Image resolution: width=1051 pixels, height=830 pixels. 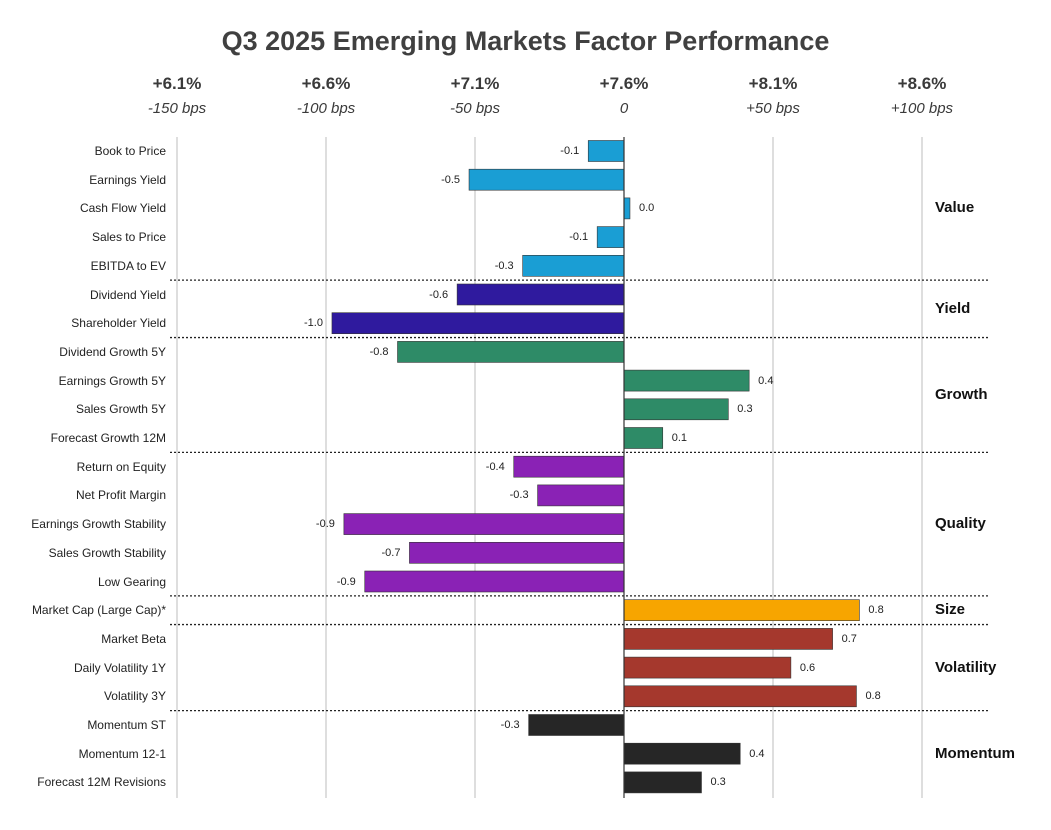 What do you see at coordinates (495, 466) in the screenshot?
I see `data-label: -0.4` at bounding box center [495, 466].